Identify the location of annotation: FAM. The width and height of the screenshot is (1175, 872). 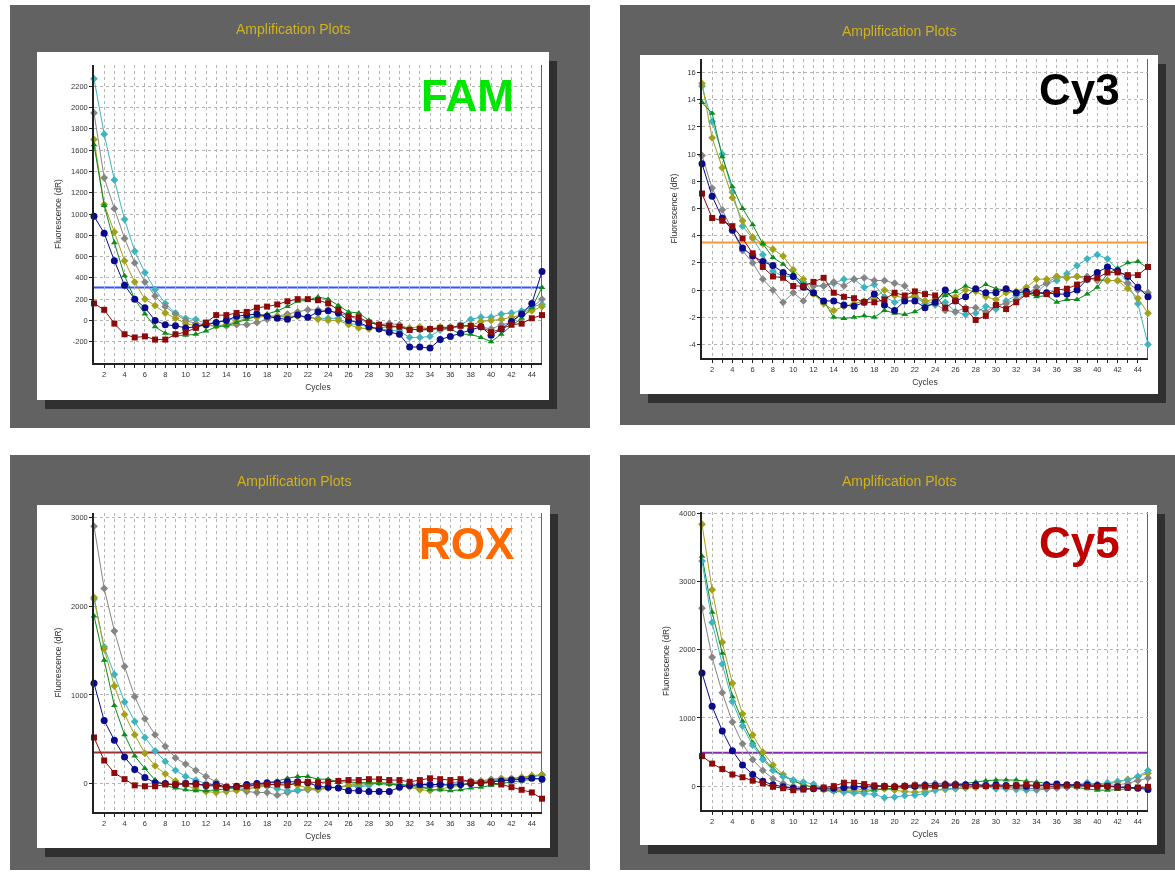
(467, 95).